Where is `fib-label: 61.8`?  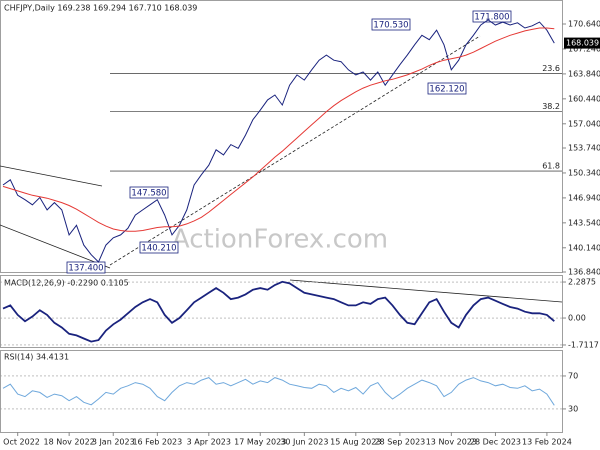 fib-label: 61.8 is located at coordinates (551, 166).